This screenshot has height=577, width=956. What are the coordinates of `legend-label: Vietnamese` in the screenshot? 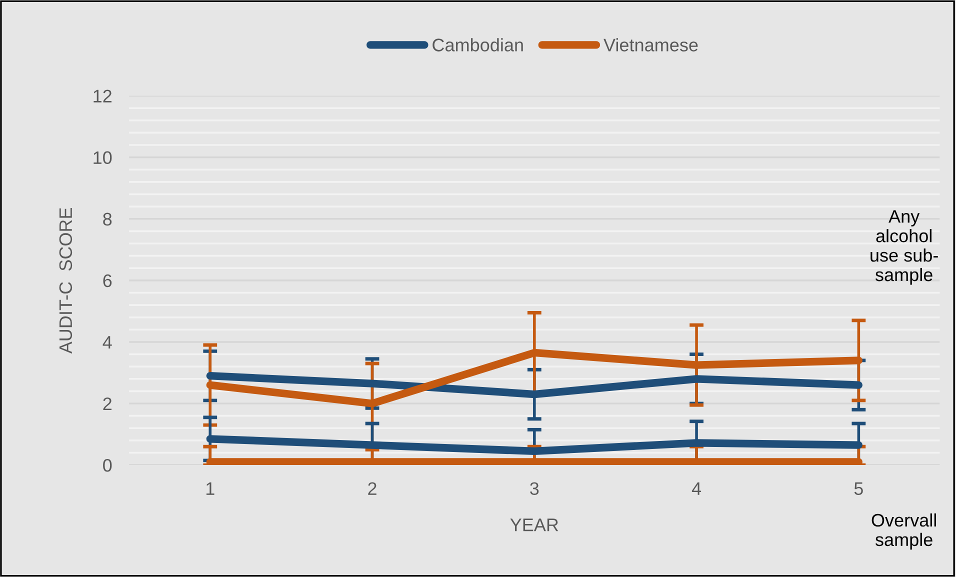 It's located at (651, 45).